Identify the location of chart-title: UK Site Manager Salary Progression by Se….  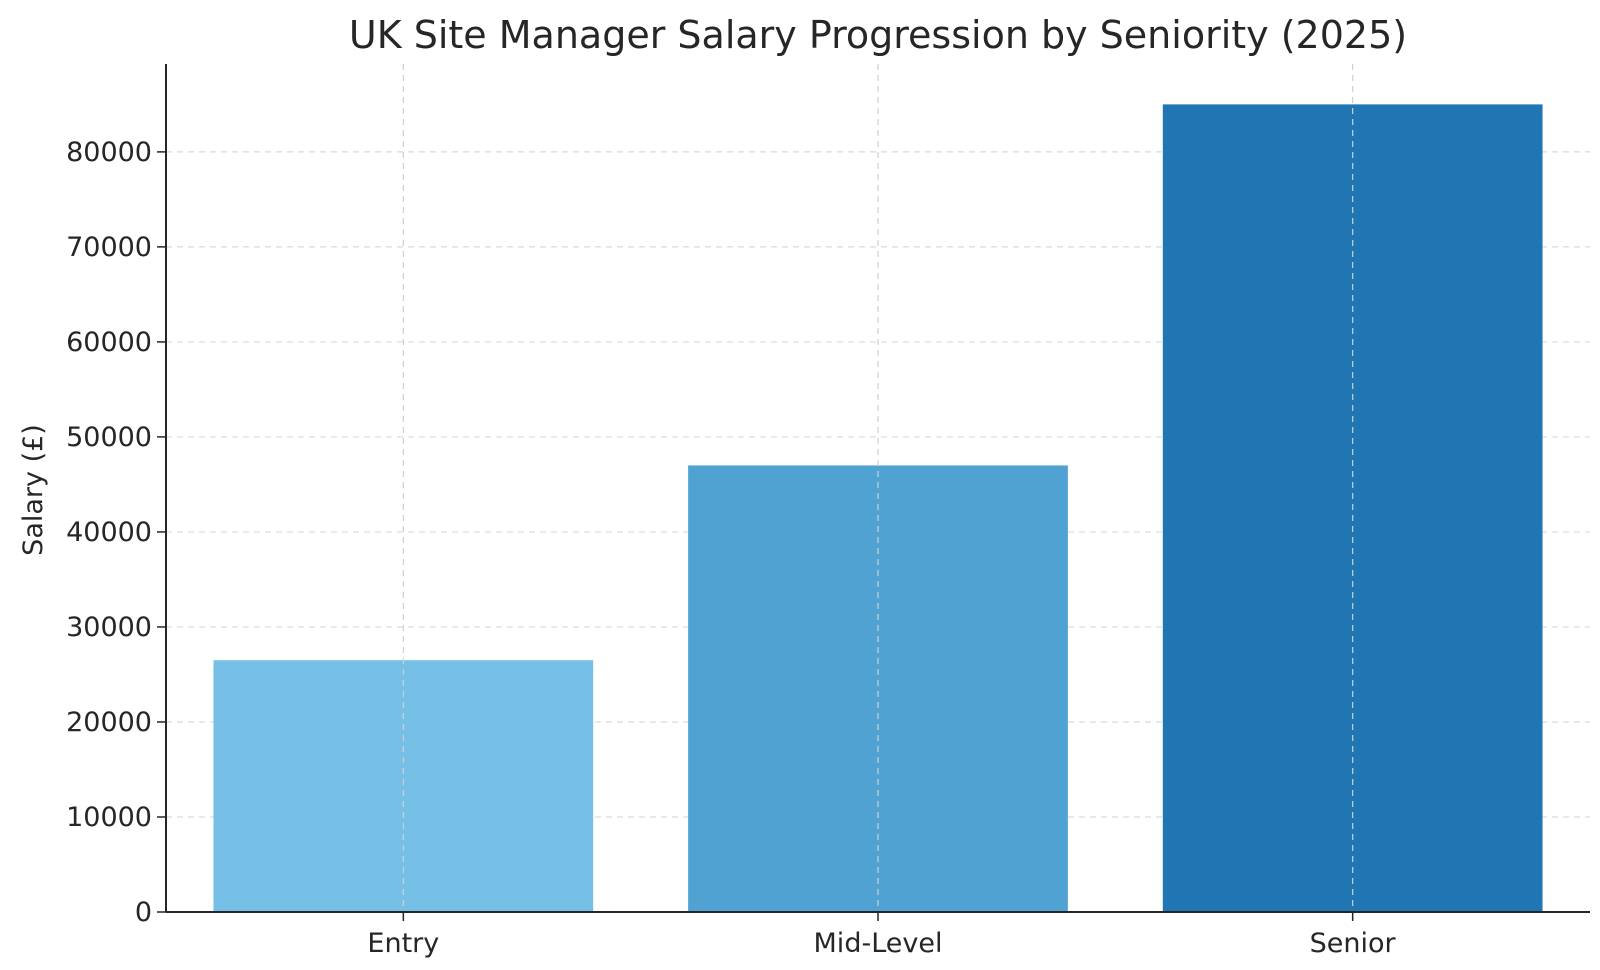
(878, 35).